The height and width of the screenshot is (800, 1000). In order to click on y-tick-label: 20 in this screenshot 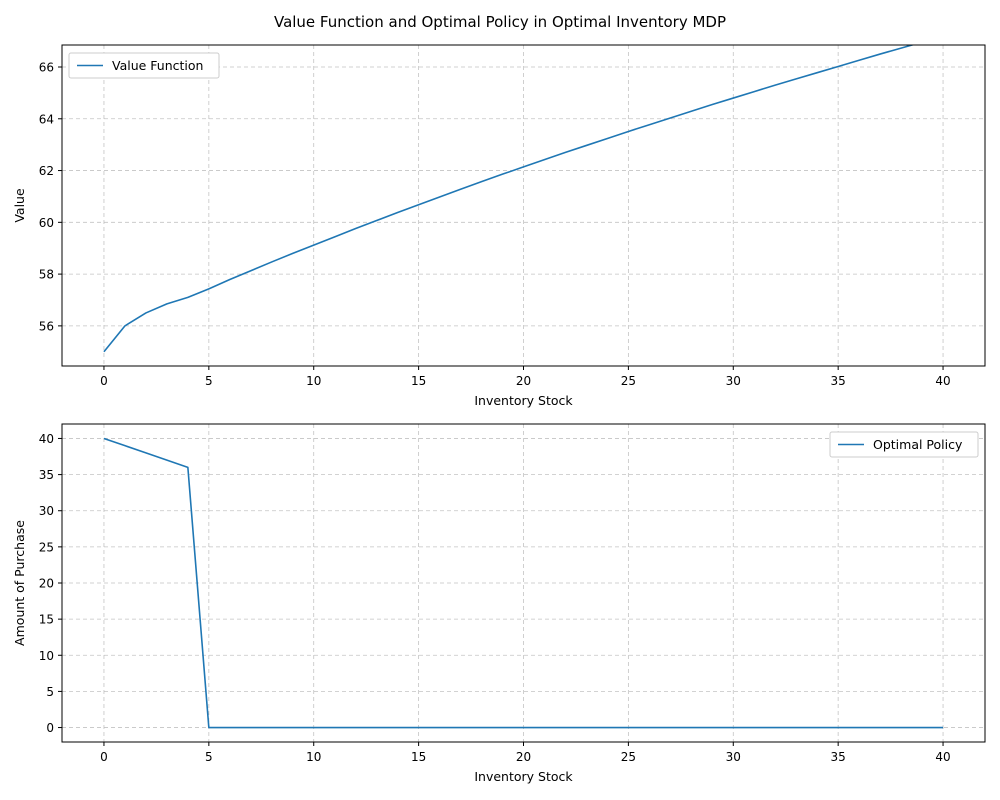, I will do `click(46, 584)`.